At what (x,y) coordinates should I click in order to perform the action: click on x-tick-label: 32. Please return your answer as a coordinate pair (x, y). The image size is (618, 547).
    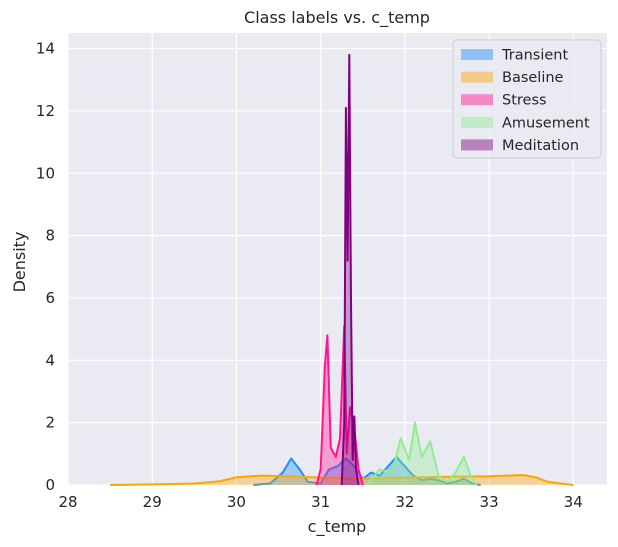
    Looking at the image, I should click on (404, 502).